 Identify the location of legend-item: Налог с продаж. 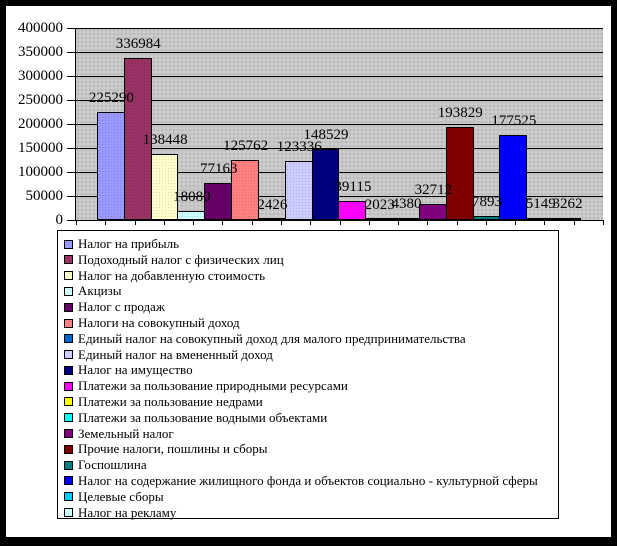
(308, 307).